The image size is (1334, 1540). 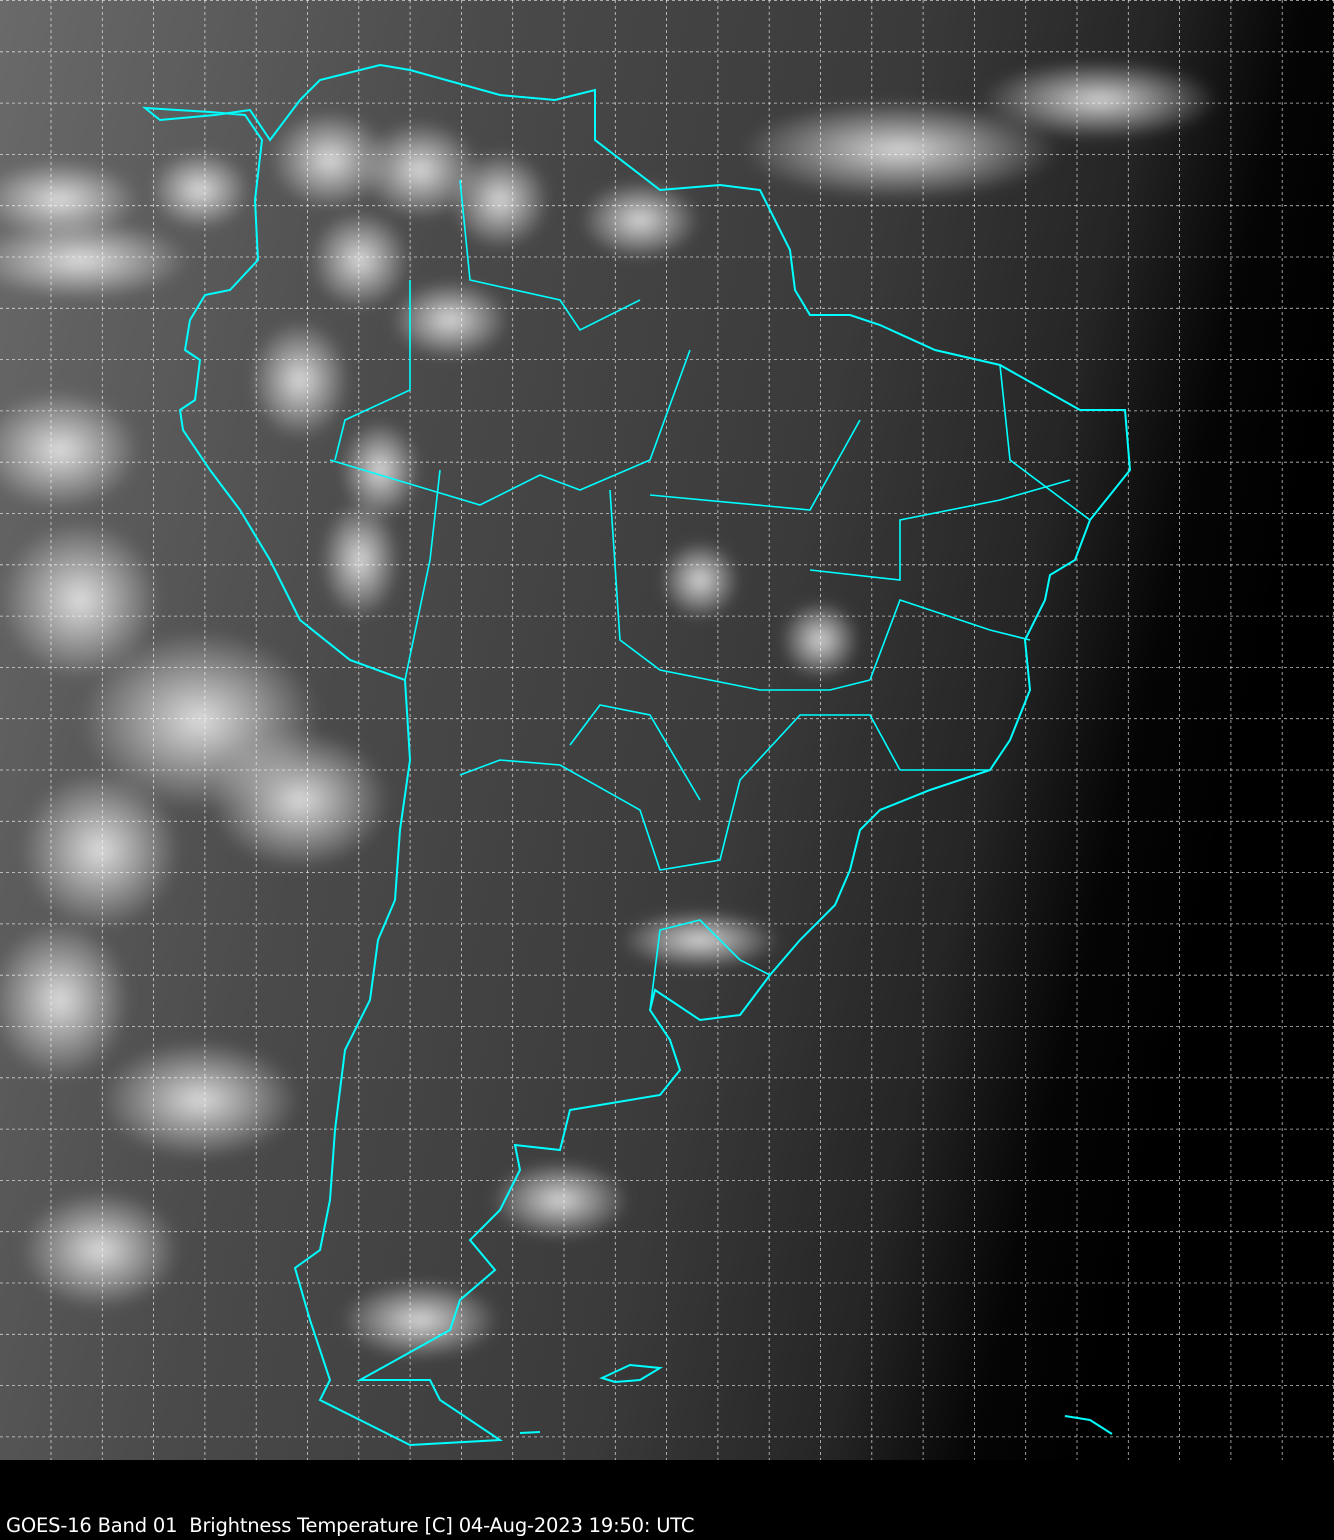 I want to click on islands, so click(x=816, y=1399).